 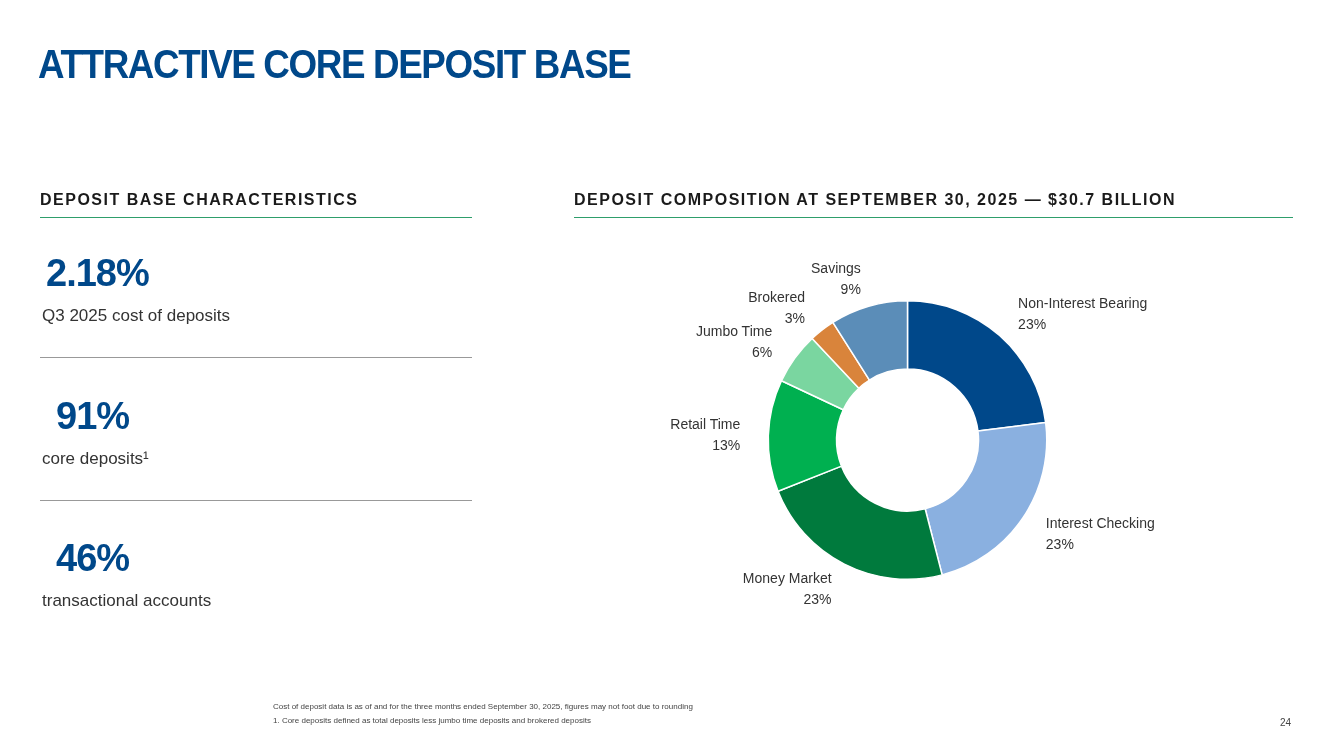 What do you see at coordinates (97, 273) in the screenshot?
I see `text: 2.18%` at bounding box center [97, 273].